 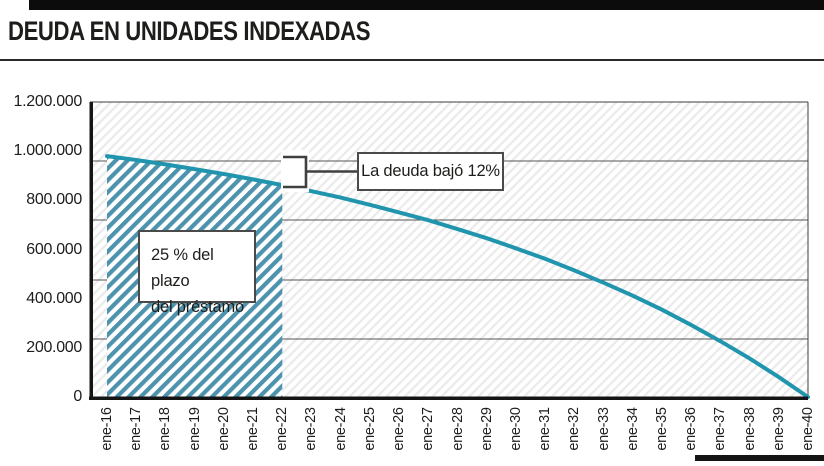 What do you see at coordinates (574, 429) in the screenshot?
I see `x-axis-tick-label: ene-32` at bounding box center [574, 429].